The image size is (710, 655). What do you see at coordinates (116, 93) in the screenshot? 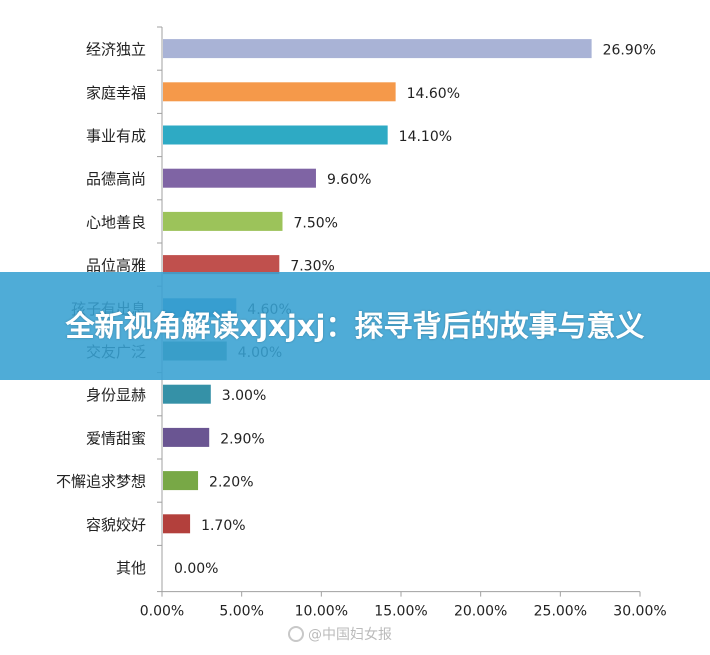
I see `category-label: 家庭幸福` at bounding box center [116, 93].